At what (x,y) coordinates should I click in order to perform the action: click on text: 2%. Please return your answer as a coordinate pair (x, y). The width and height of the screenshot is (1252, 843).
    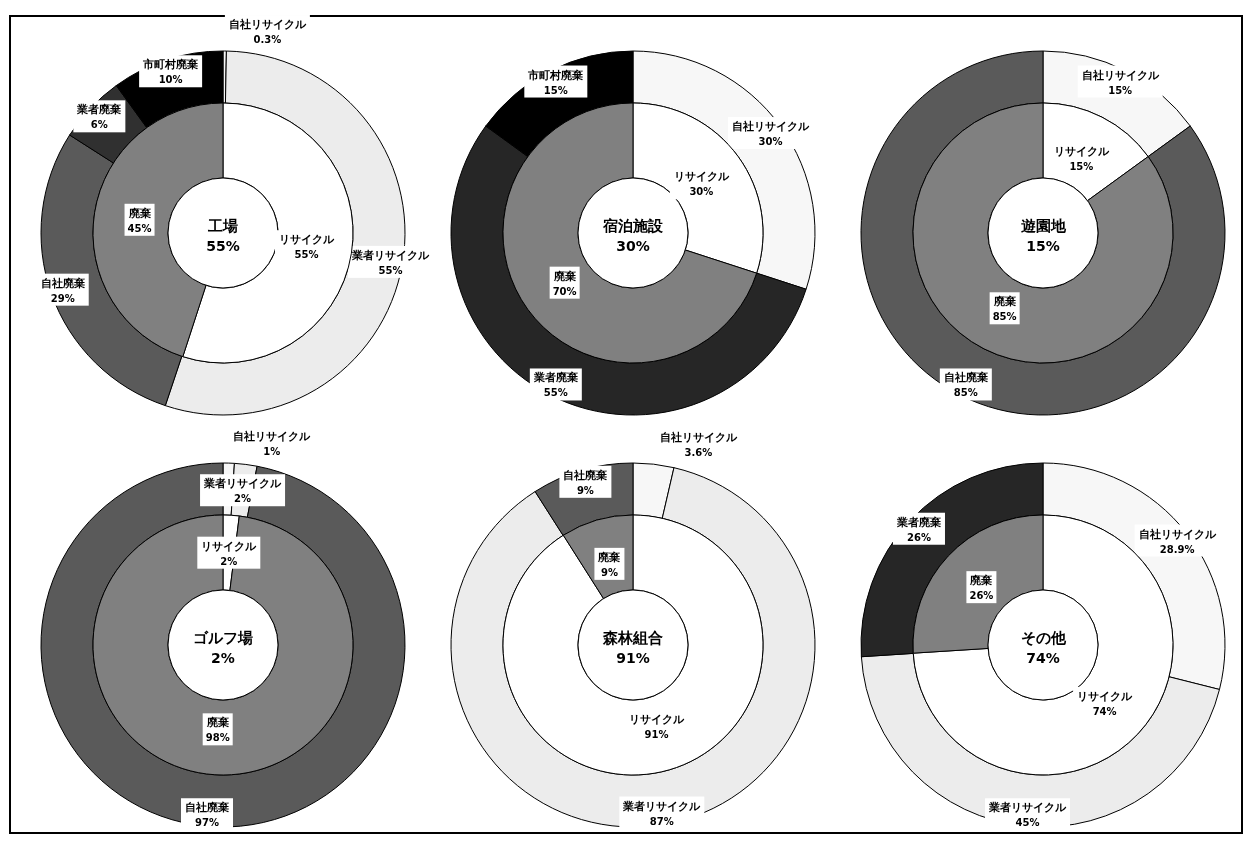
    Looking at the image, I should click on (223, 658).